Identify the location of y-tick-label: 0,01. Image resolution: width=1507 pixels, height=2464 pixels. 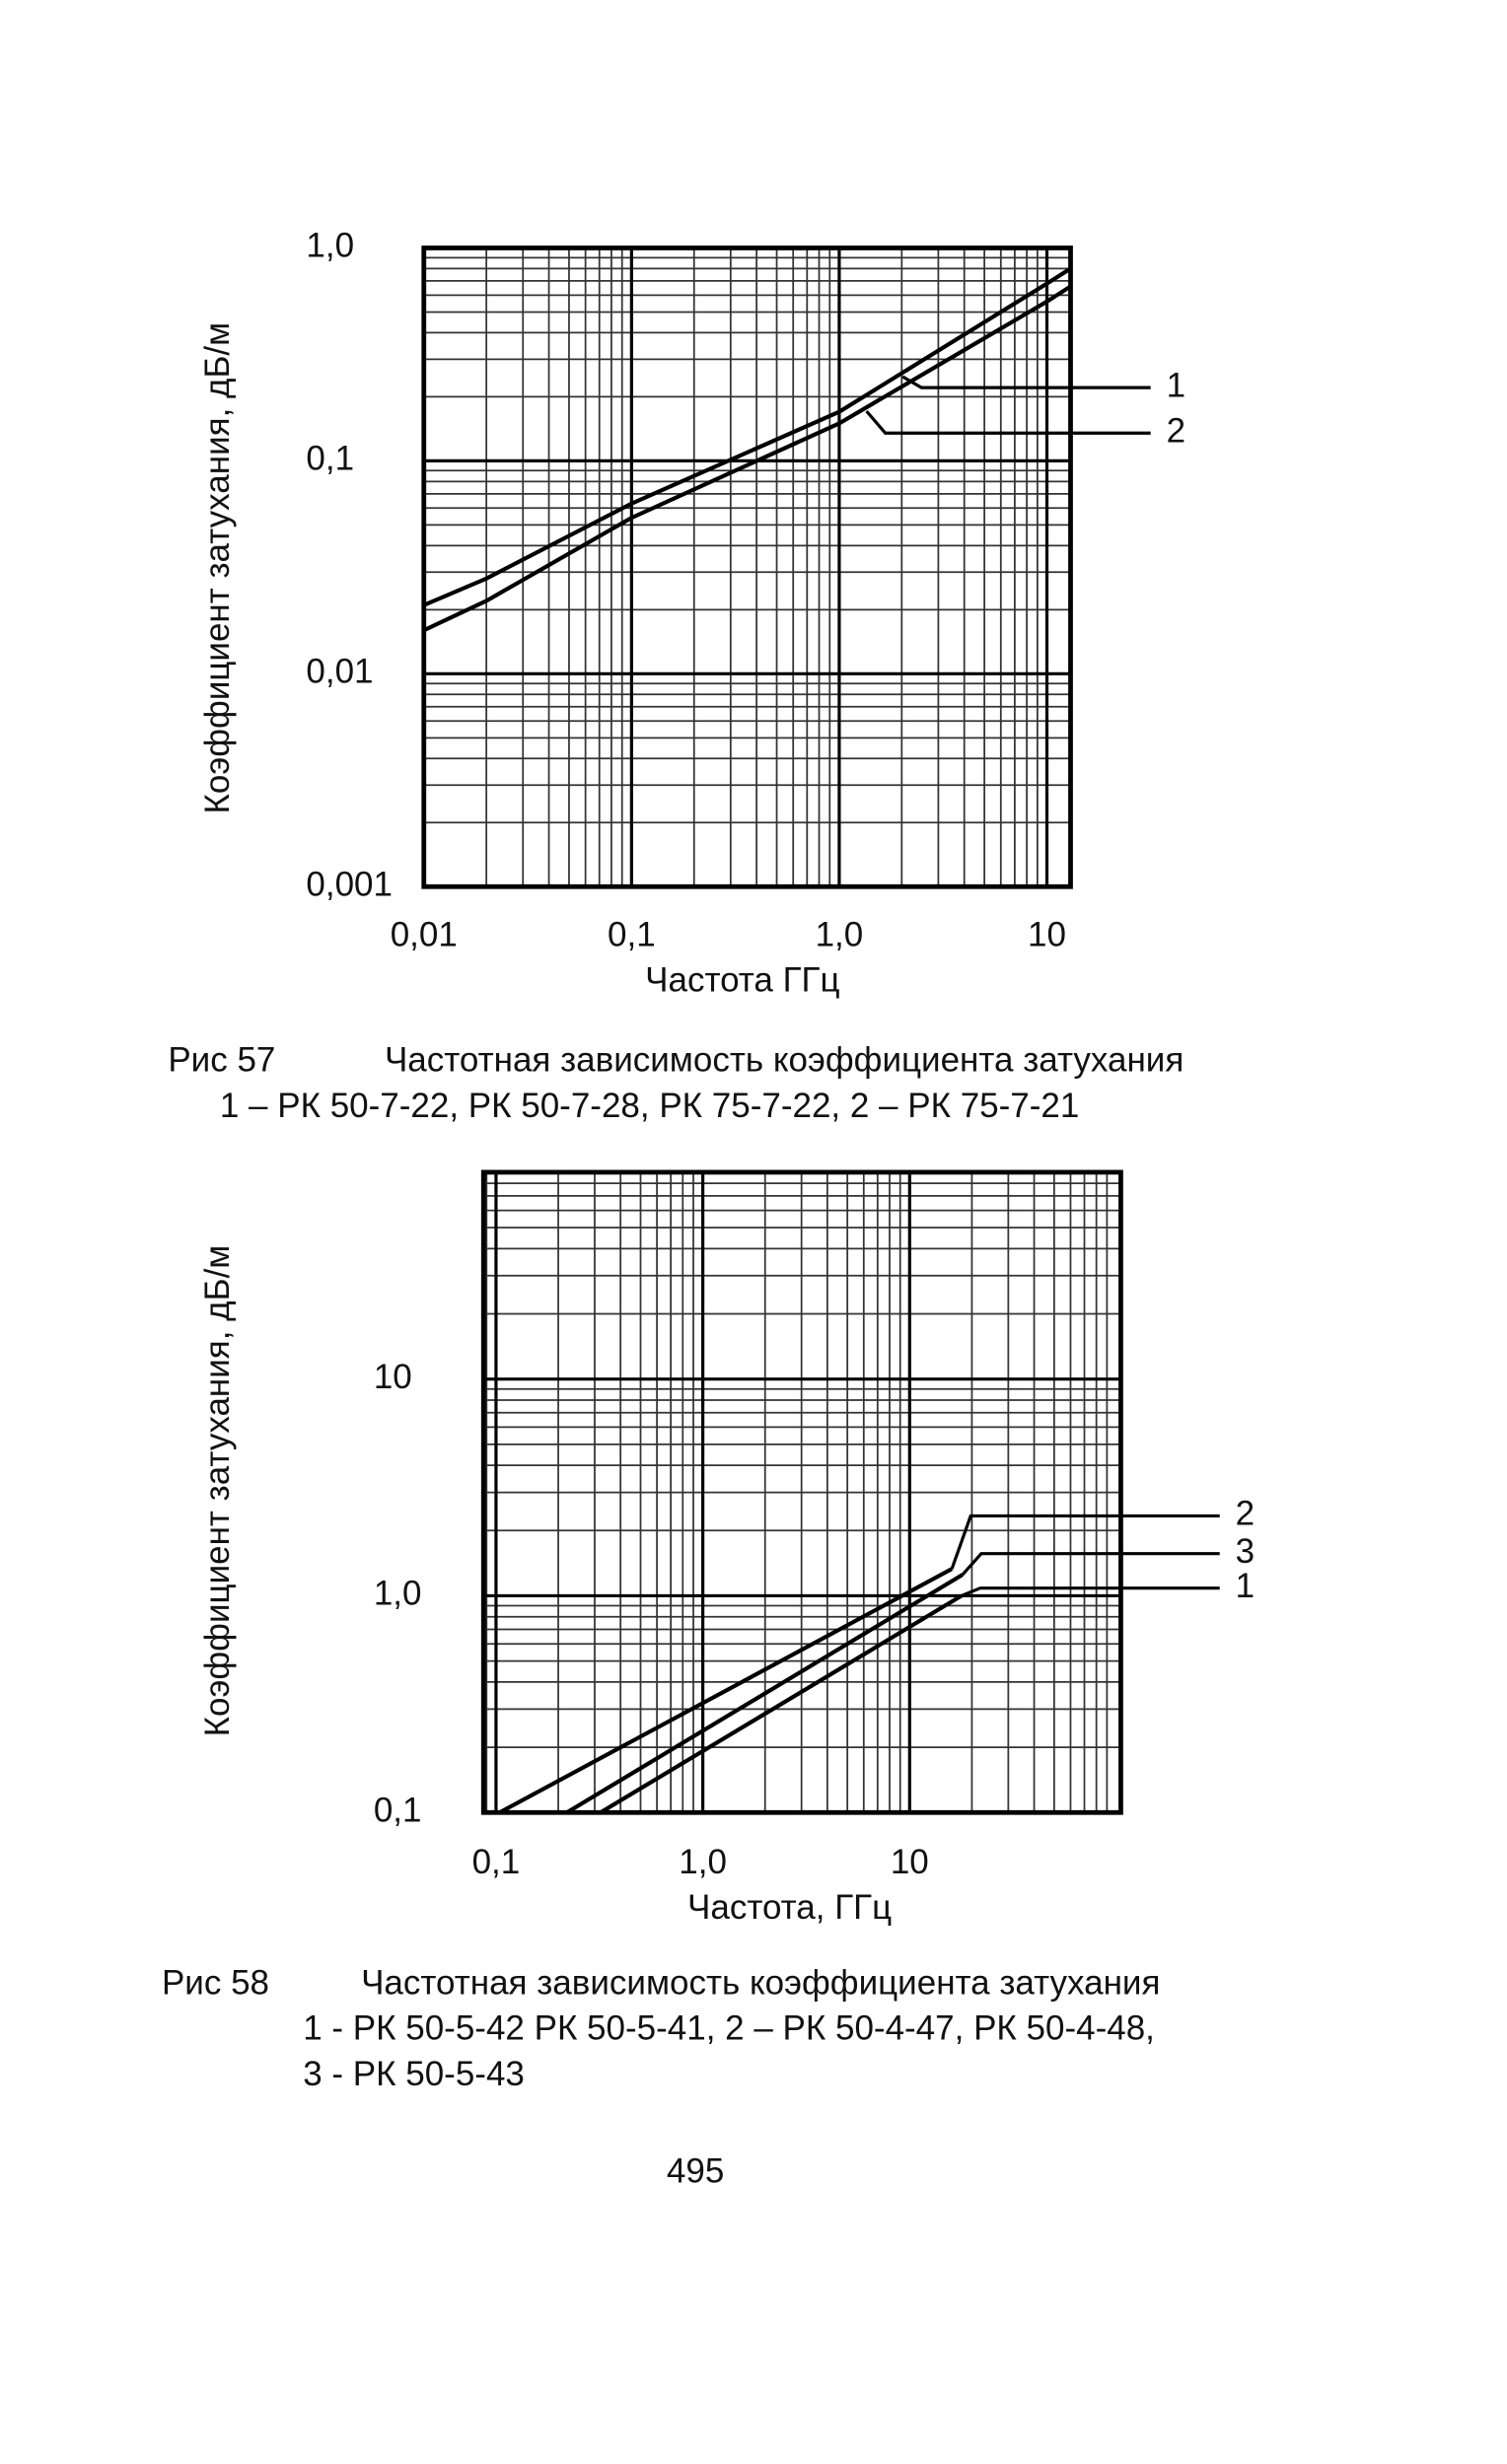
(339, 672).